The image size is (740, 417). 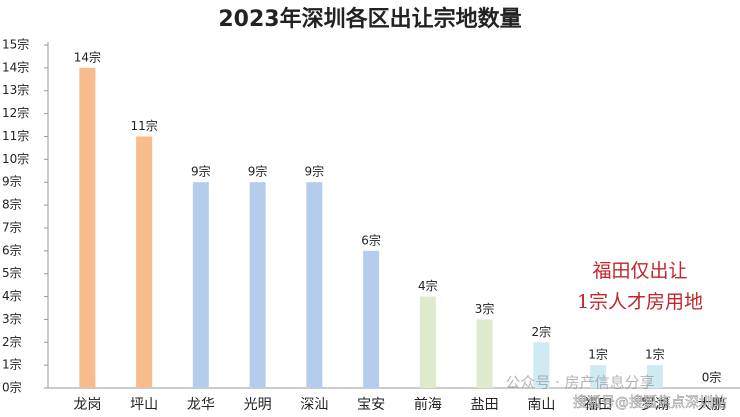 I want to click on chart-title: 2023年深圳各区出让宗地数量, so click(x=369, y=19).